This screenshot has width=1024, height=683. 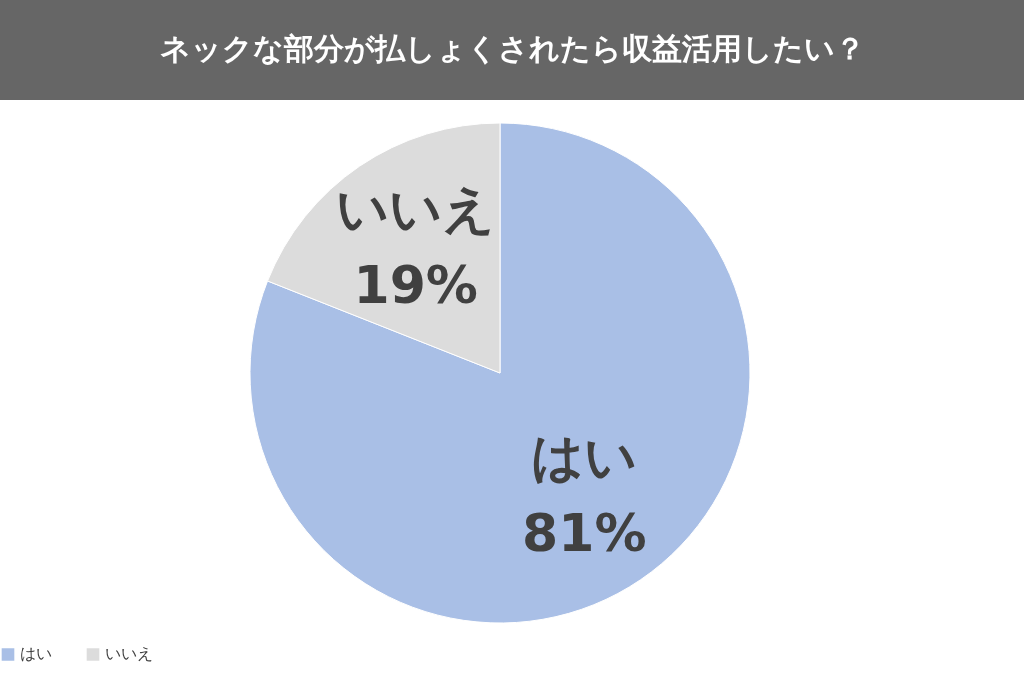 What do you see at coordinates (416, 208) in the screenshot?
I see `slice-label: いいえ` at bounding box center [416, 208].